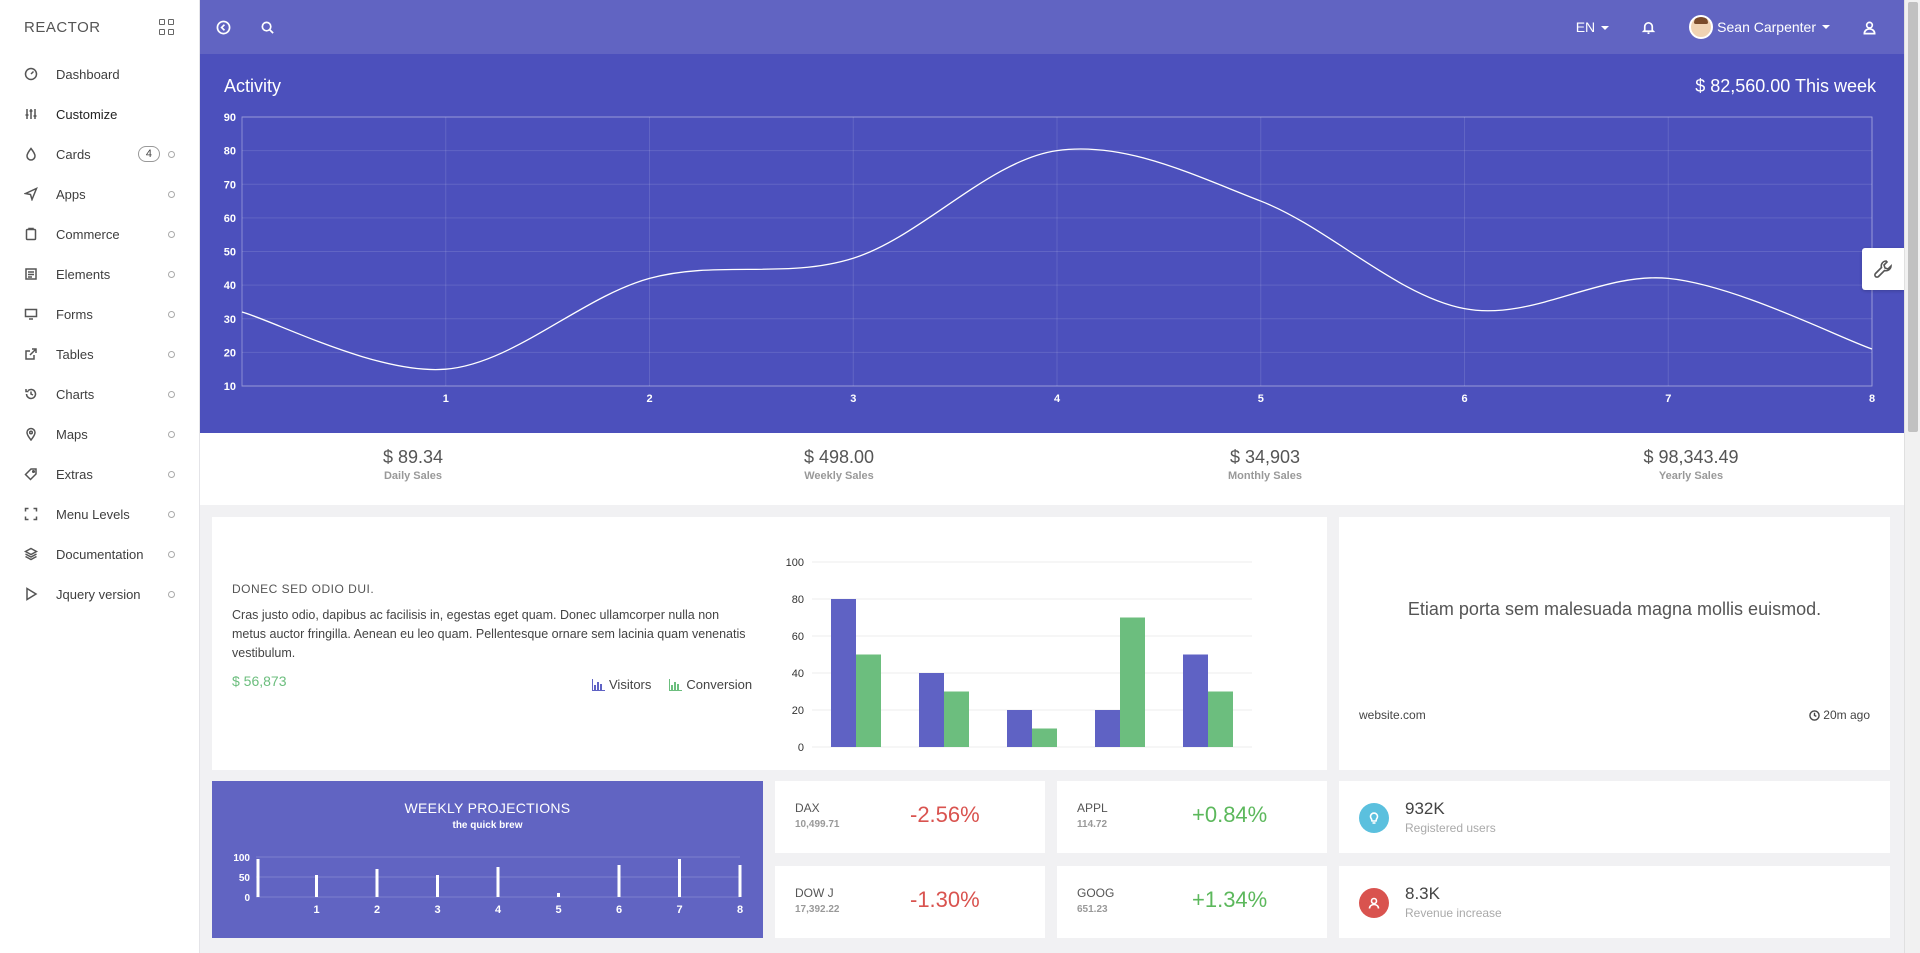 The width and height of the screenshot is (1920, 953). Describe the element at coordinates (223, 27) in the screenshot. I see `back-circle-icon` at that location.